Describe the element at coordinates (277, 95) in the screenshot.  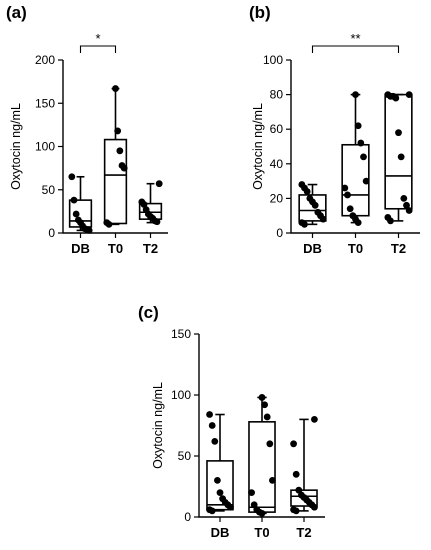
I see `y-tick-label: 80` at that location.